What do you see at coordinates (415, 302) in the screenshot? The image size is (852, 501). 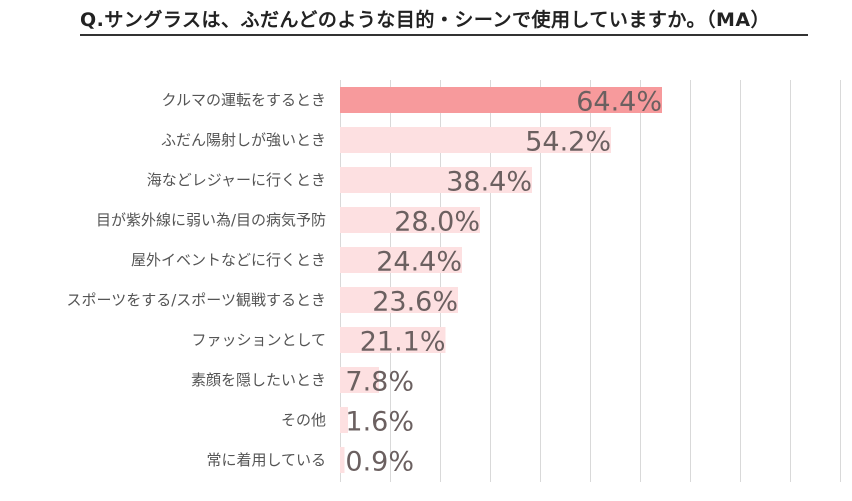 I see `data-label: 23.6%` at bounding box center [415, 302].